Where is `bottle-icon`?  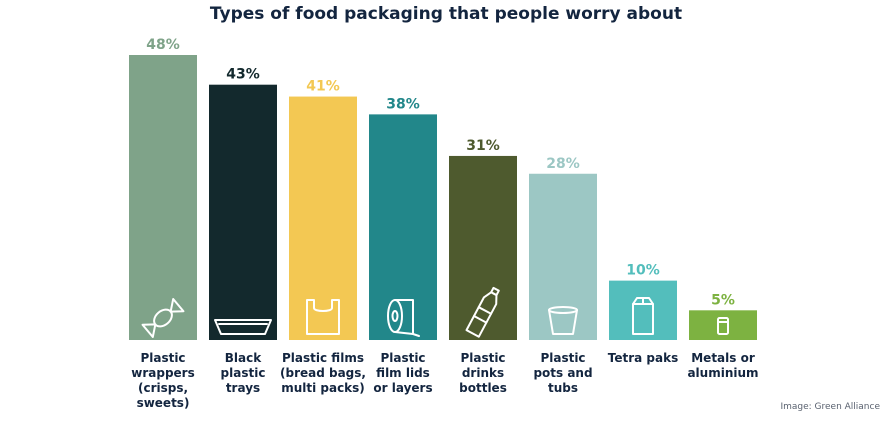
bottle-icon is located at coordinates (482, 312).